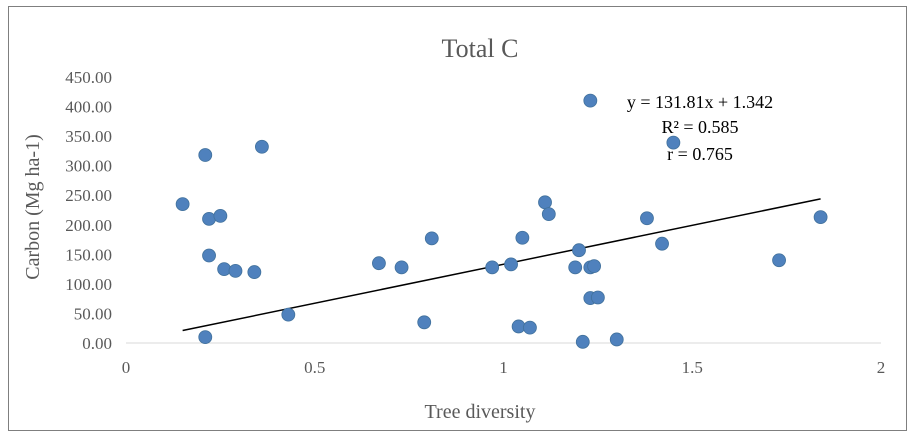 The height and width of the screenshot is (437, 917). Describe the element at coordinates (692, 367) in the screenshot. I see `x-tick-label: 1.5` at that location.